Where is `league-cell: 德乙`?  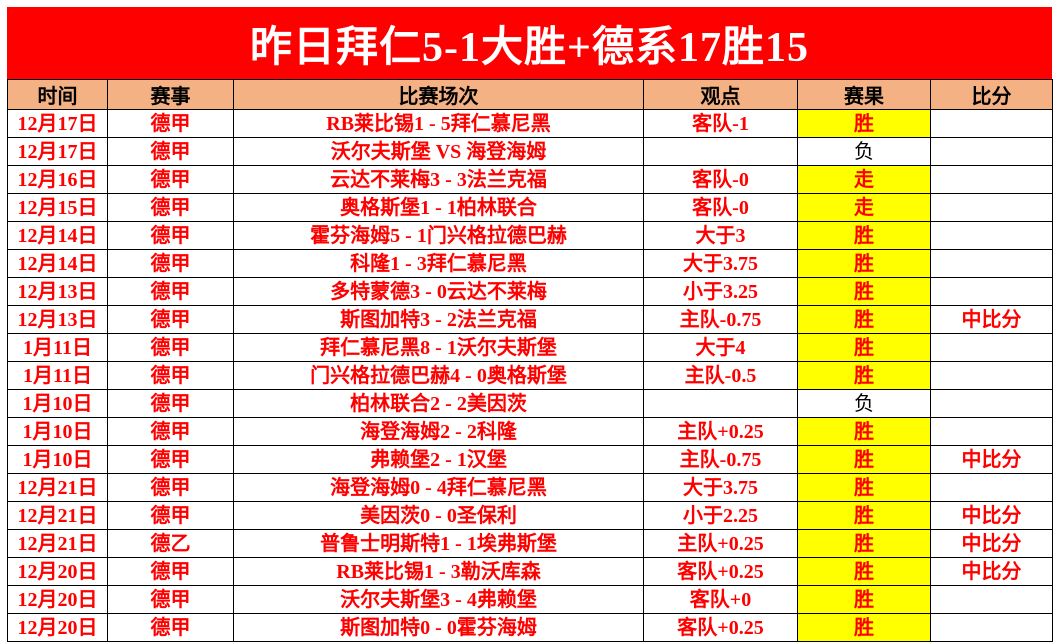
league-cell: 德乙 is located at coordinates (170, 543).